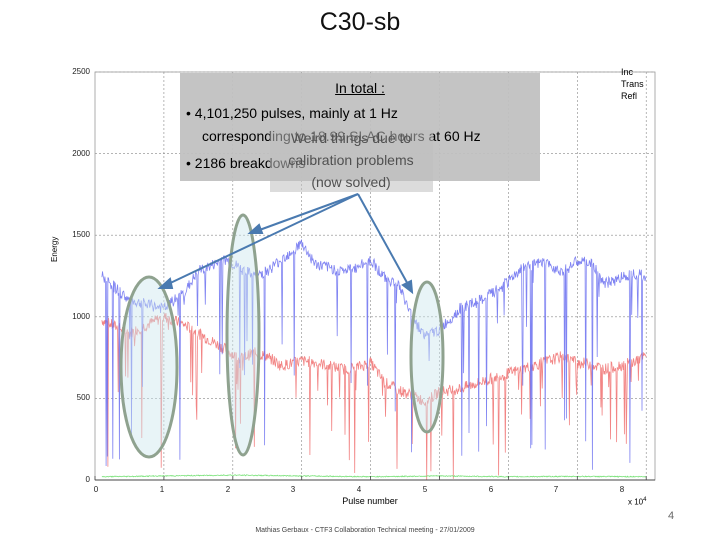  Describe the element at coordinates (622, 489) in the screenshot. I see `x-tick-label: 8` at that location.